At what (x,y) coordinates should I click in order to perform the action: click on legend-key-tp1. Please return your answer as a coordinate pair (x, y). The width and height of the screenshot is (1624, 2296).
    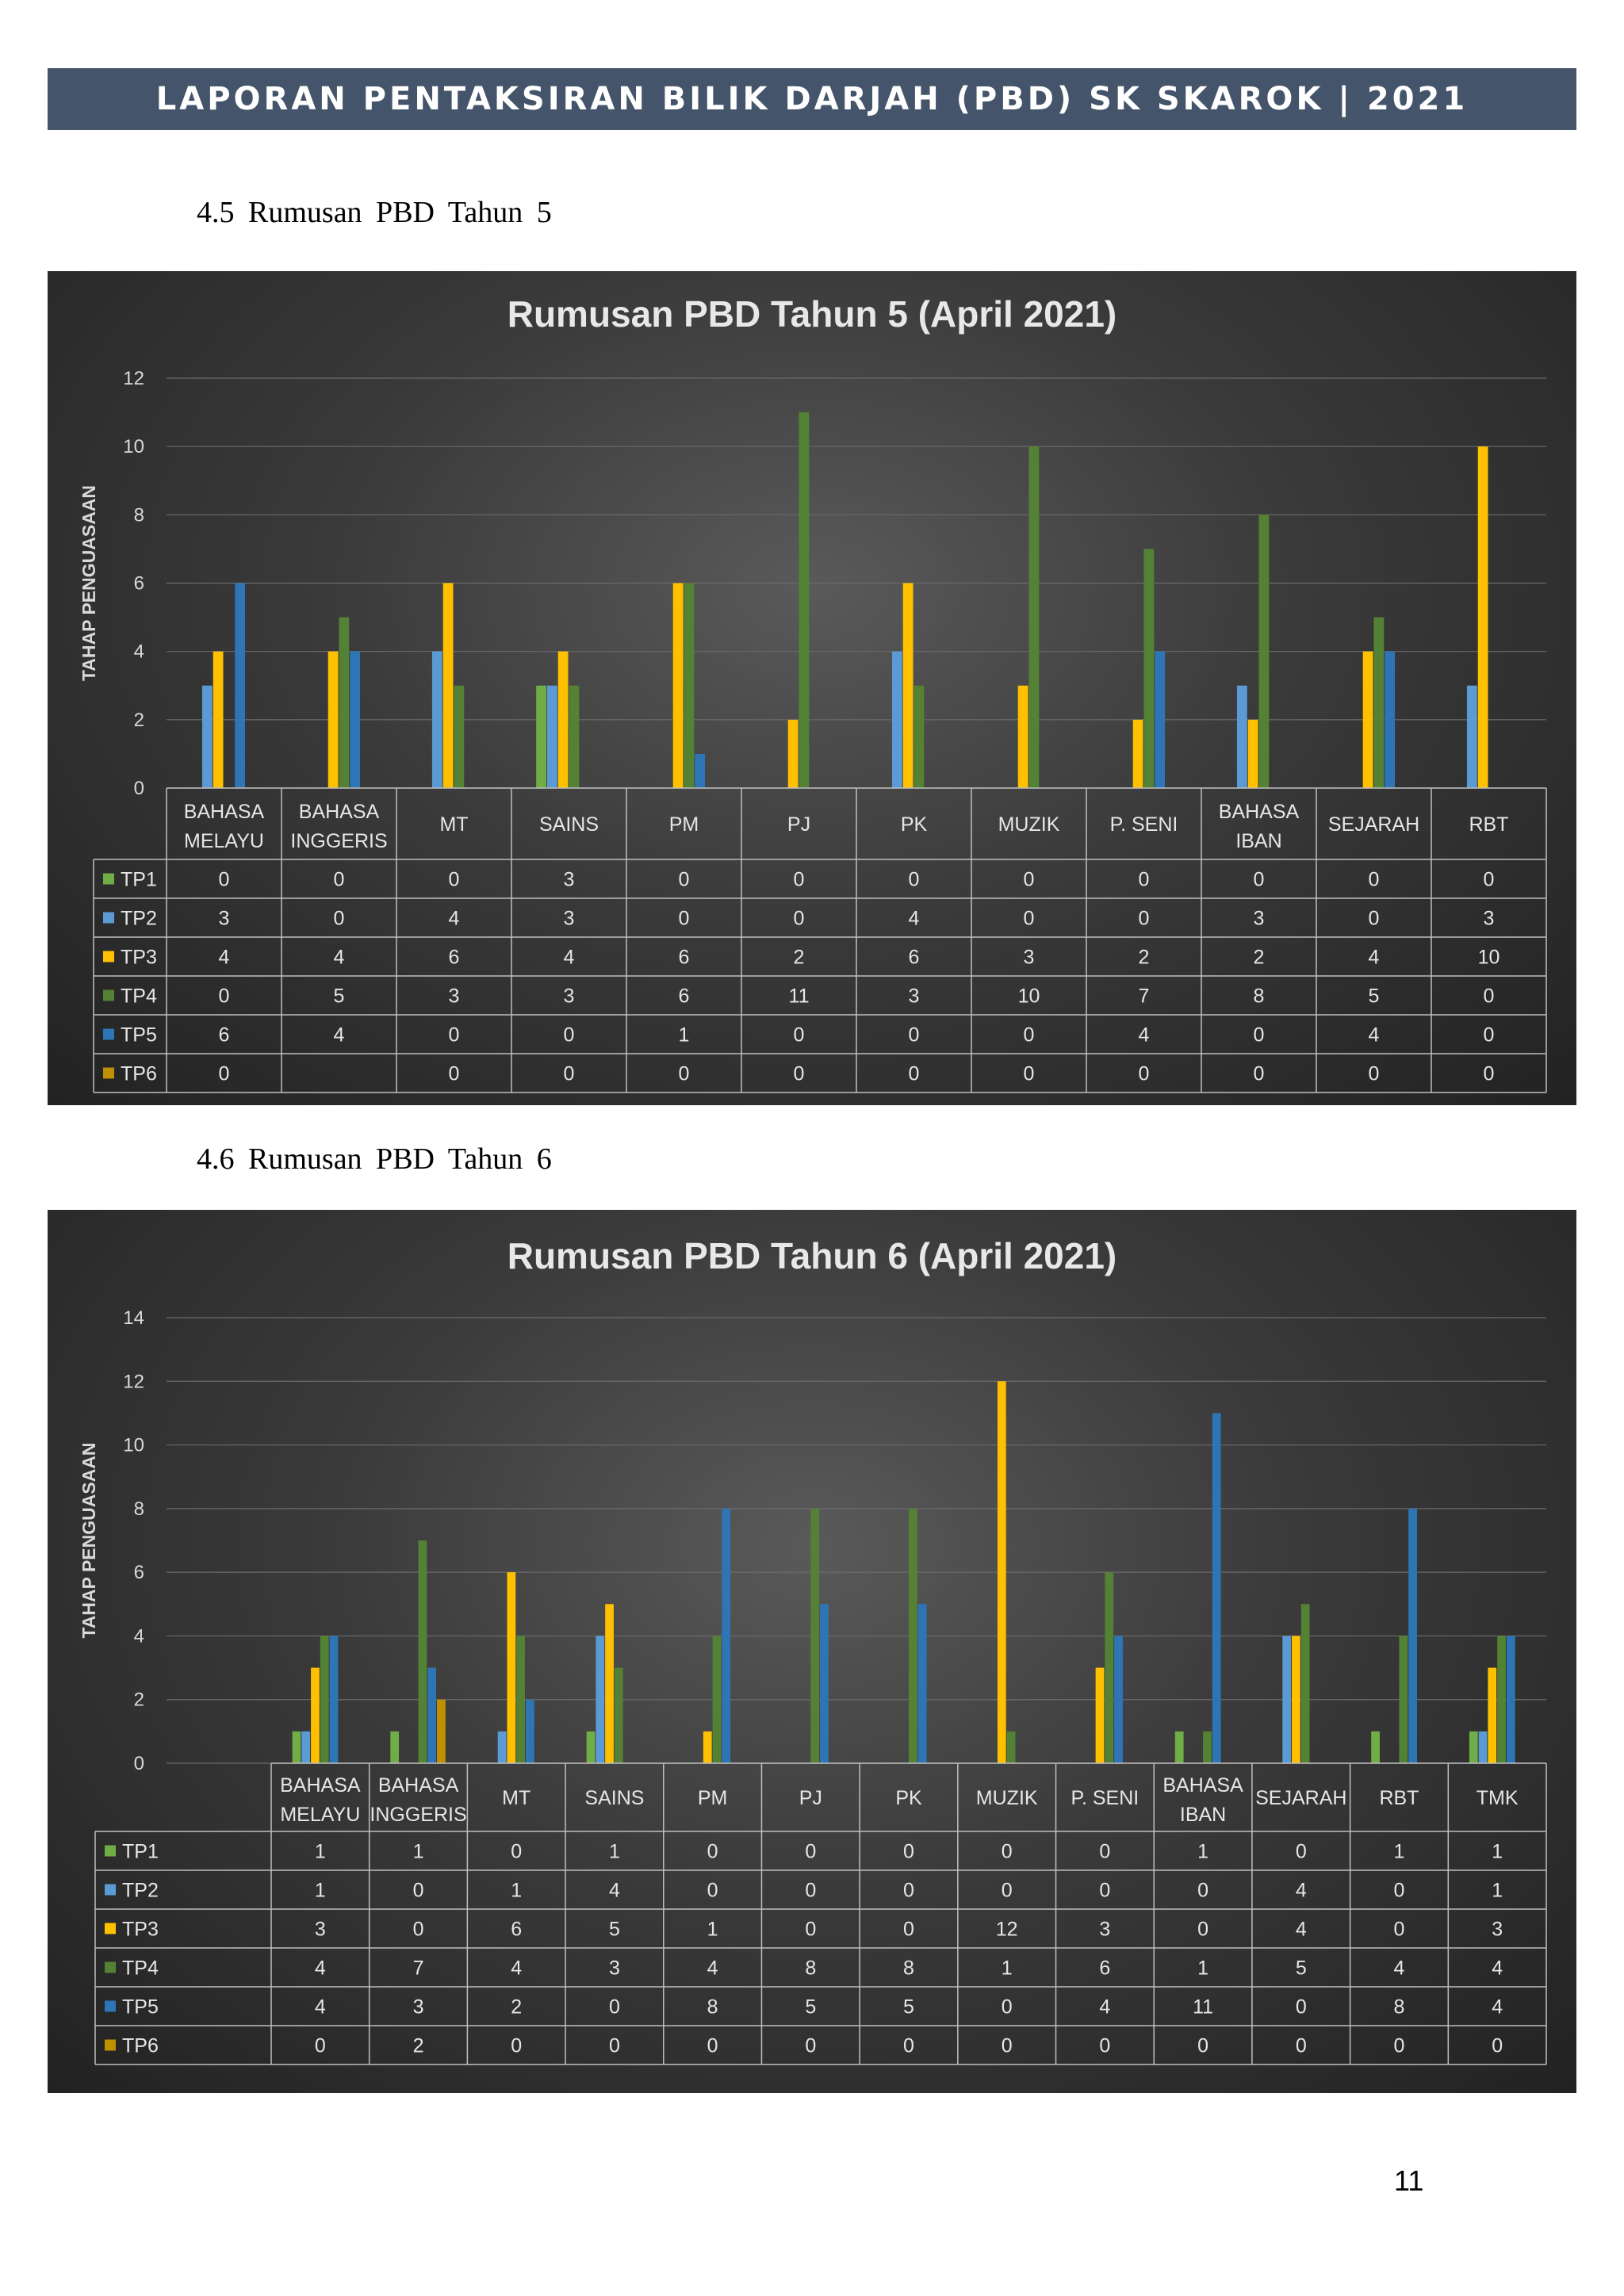
    Looking at the image, I should click on (108, 879).